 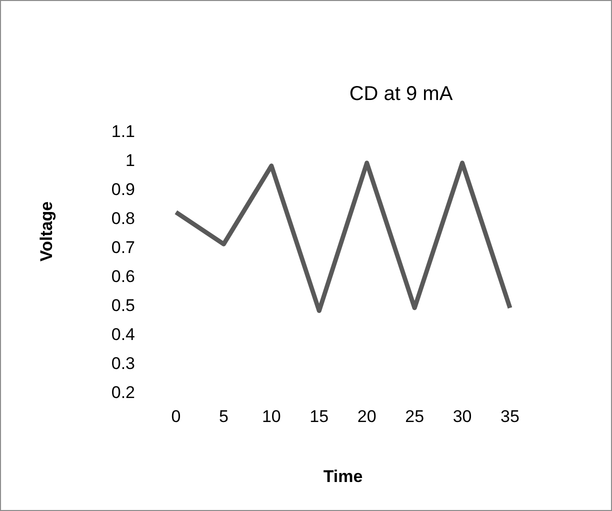 I want to click on x-axis-title: Time, so click(x=343, y=476).